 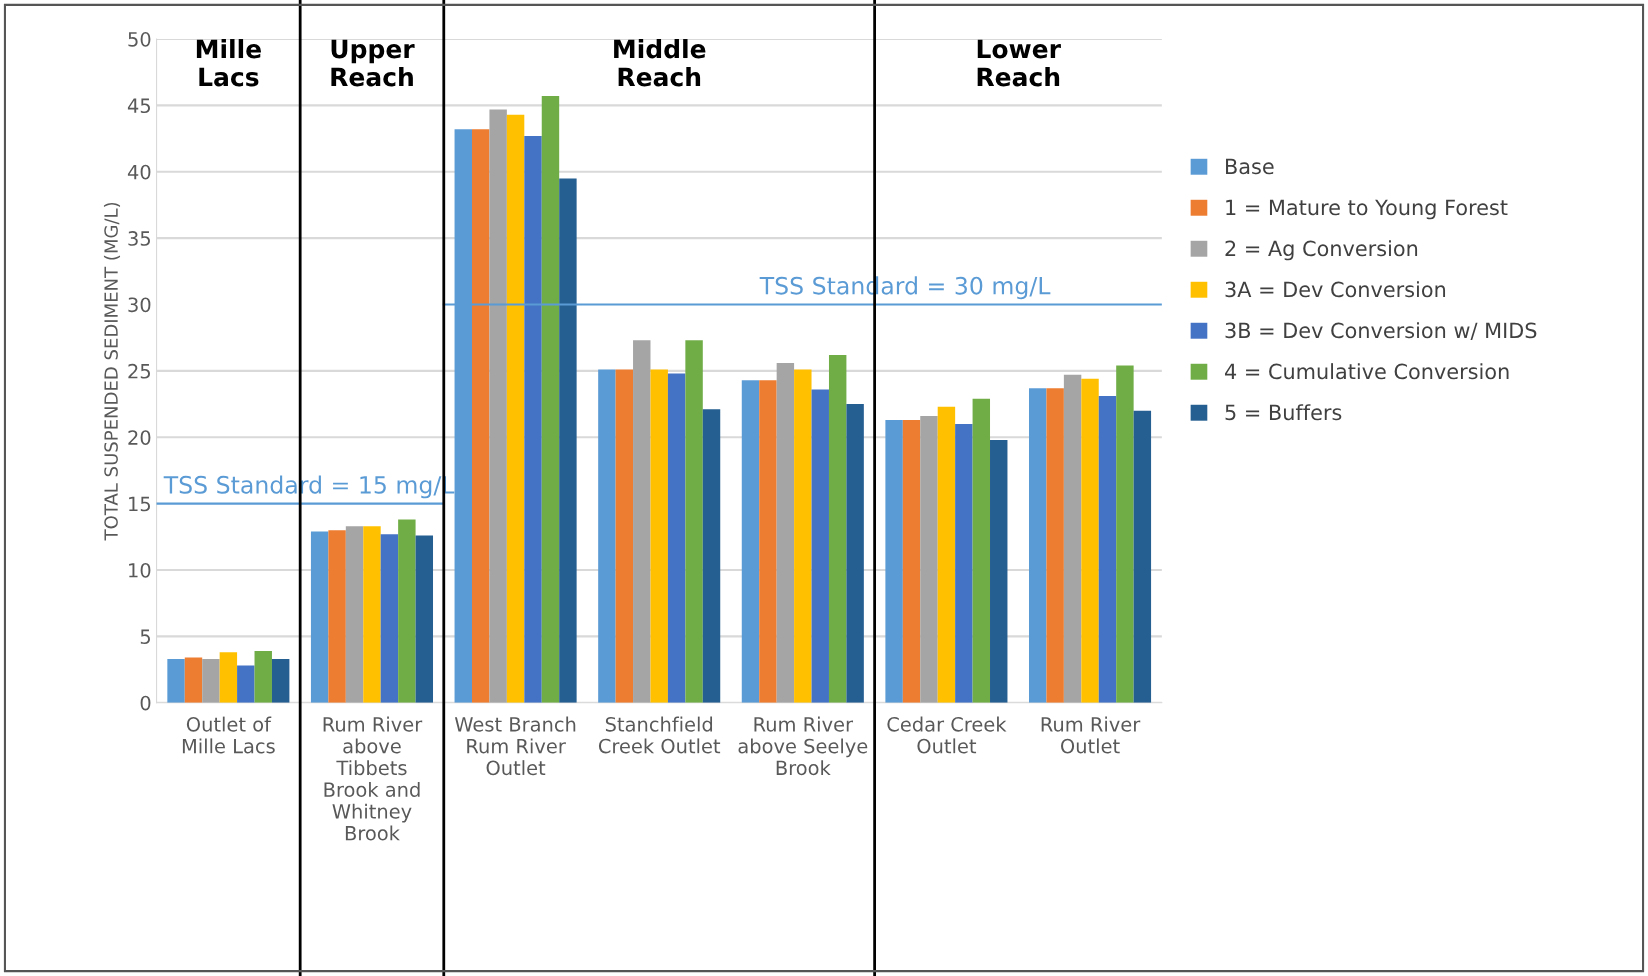 What do you see at coordinates (659, 735) in the screenshot?
I see `x-tick-label: Stanchfield Creek Outlet` at bounding box center [659, 735].